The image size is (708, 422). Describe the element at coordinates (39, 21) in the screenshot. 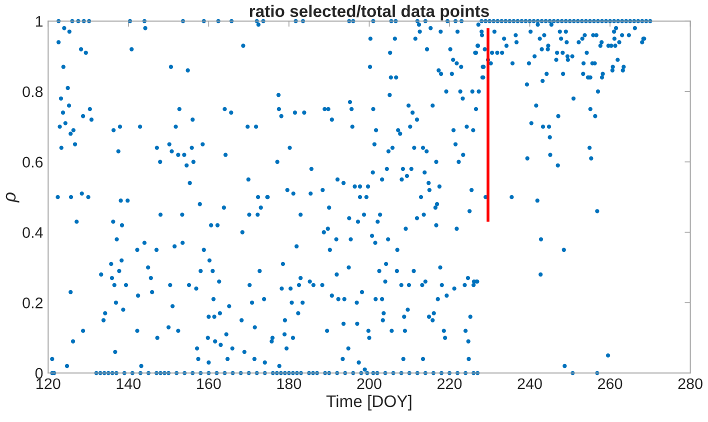

I see `y-tick-label: 1` at that location.